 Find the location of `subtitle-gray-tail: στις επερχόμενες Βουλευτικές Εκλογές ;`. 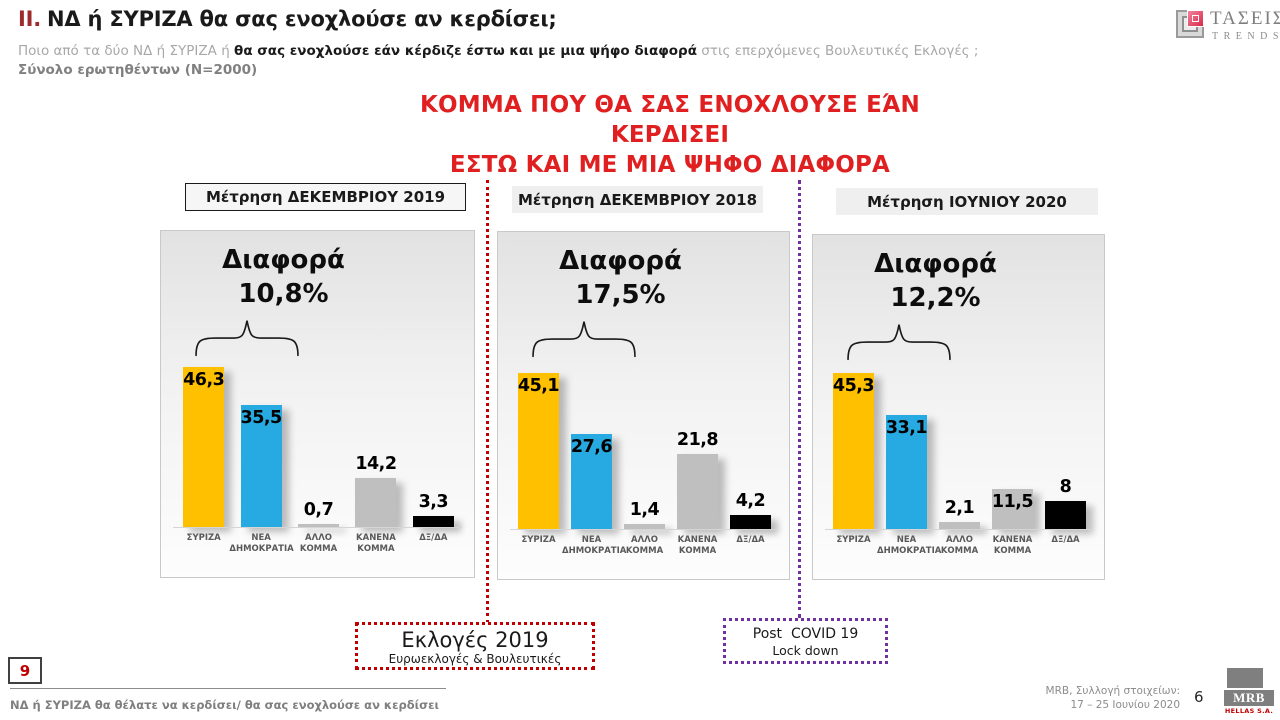

subtitle-gray-tail: στις επερχόμενες Βουλευτικές Εκλογές ; is located at coordinates (838, 51).